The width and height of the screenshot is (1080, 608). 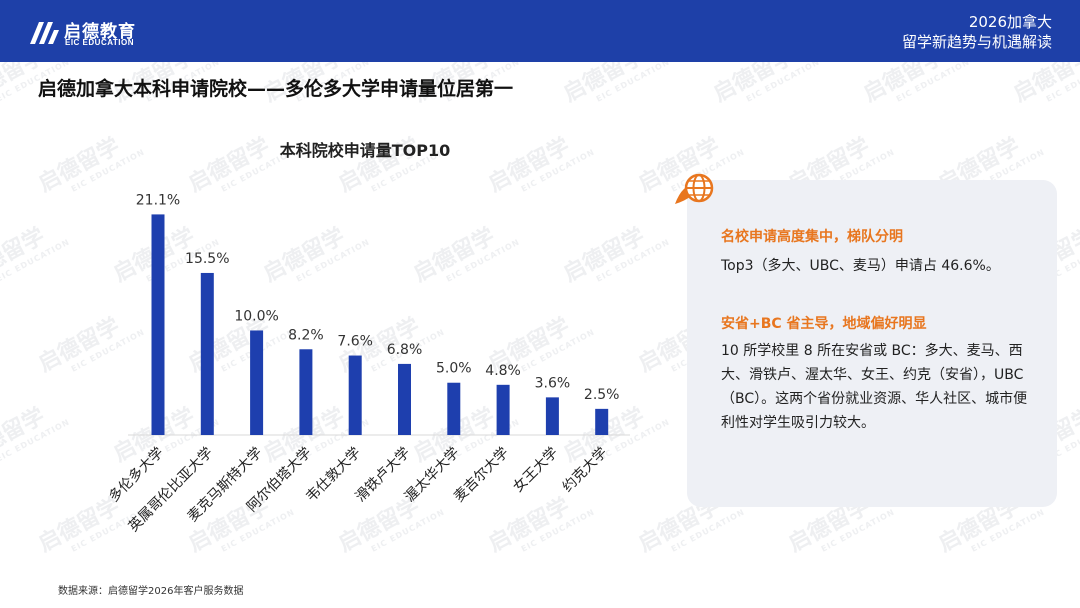 I want to click on bar-value-label: 6.8%, so click(x=405, y=350).